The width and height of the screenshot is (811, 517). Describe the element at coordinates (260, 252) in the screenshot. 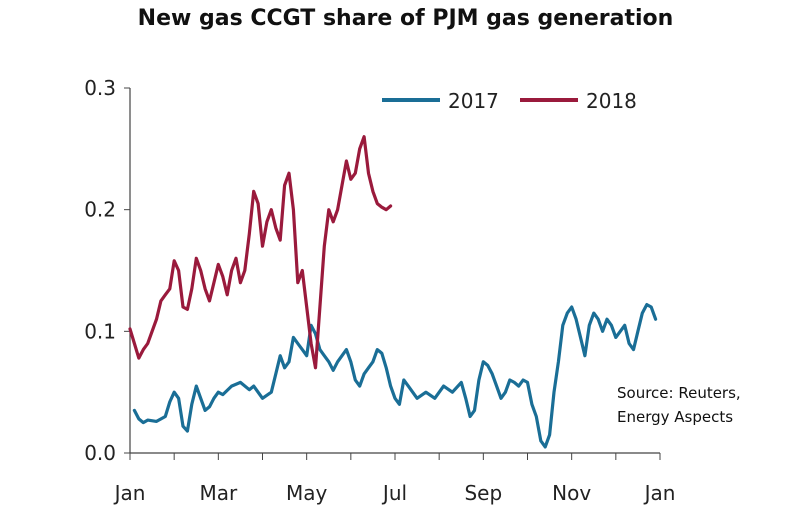

I see `series-line-2018` at that location.